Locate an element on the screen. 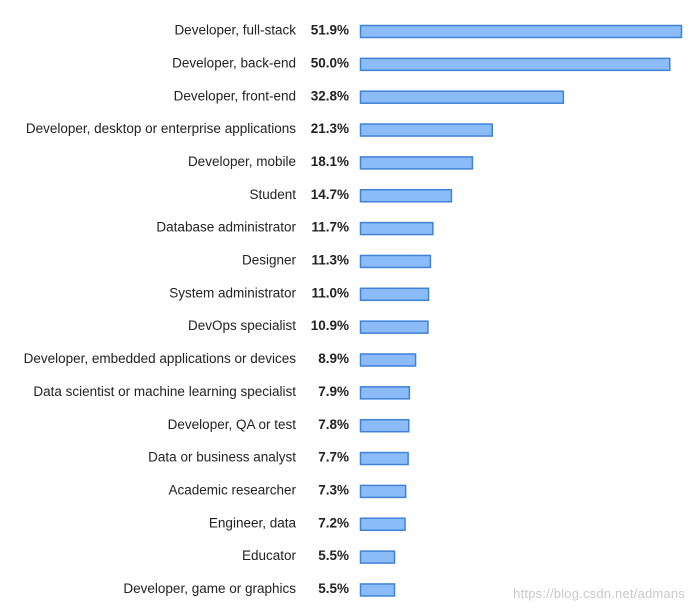 Image resolution: width=691 pixels, height=611 pixels. bar-data-or-business-analyst is located at coordinates (384, 458).